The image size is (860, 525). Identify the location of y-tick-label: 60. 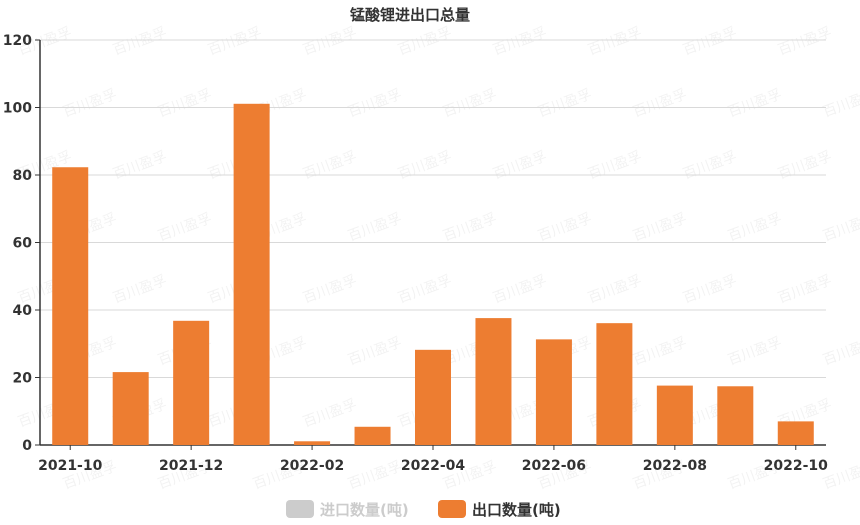
(23, 244).